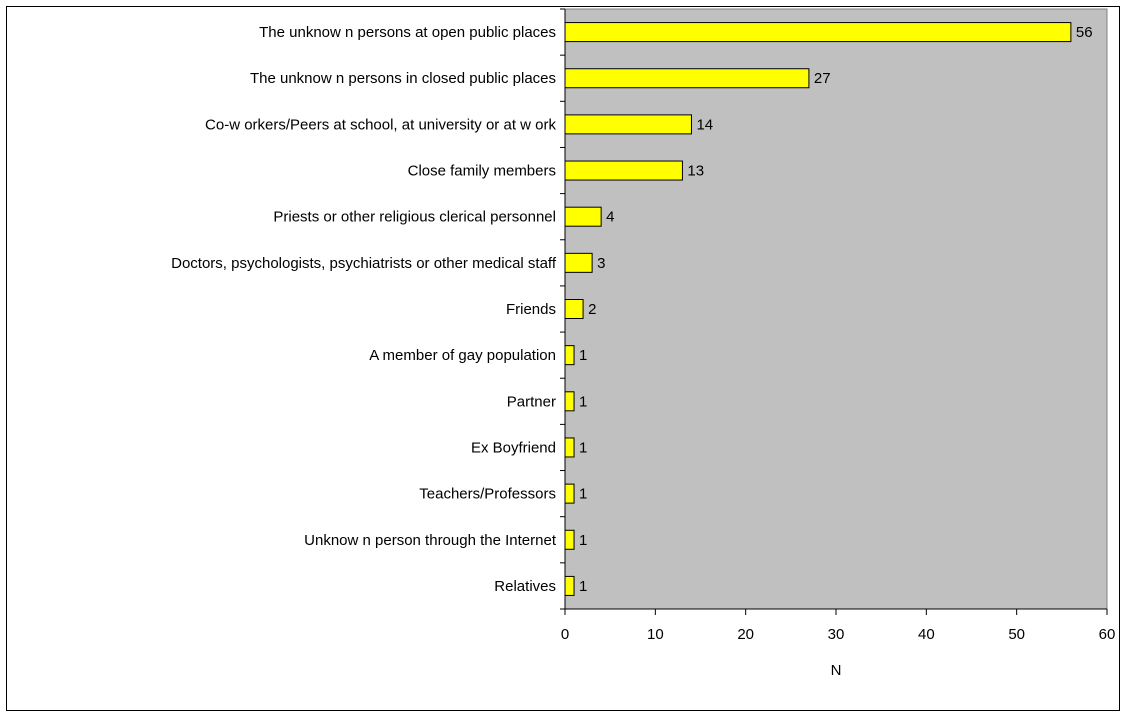 This screenshot has height=713, width=1130. What do you see at coordinates (822, 78) in the screenshot?
I see `data-label: 27` at bounding box center [822, 78].